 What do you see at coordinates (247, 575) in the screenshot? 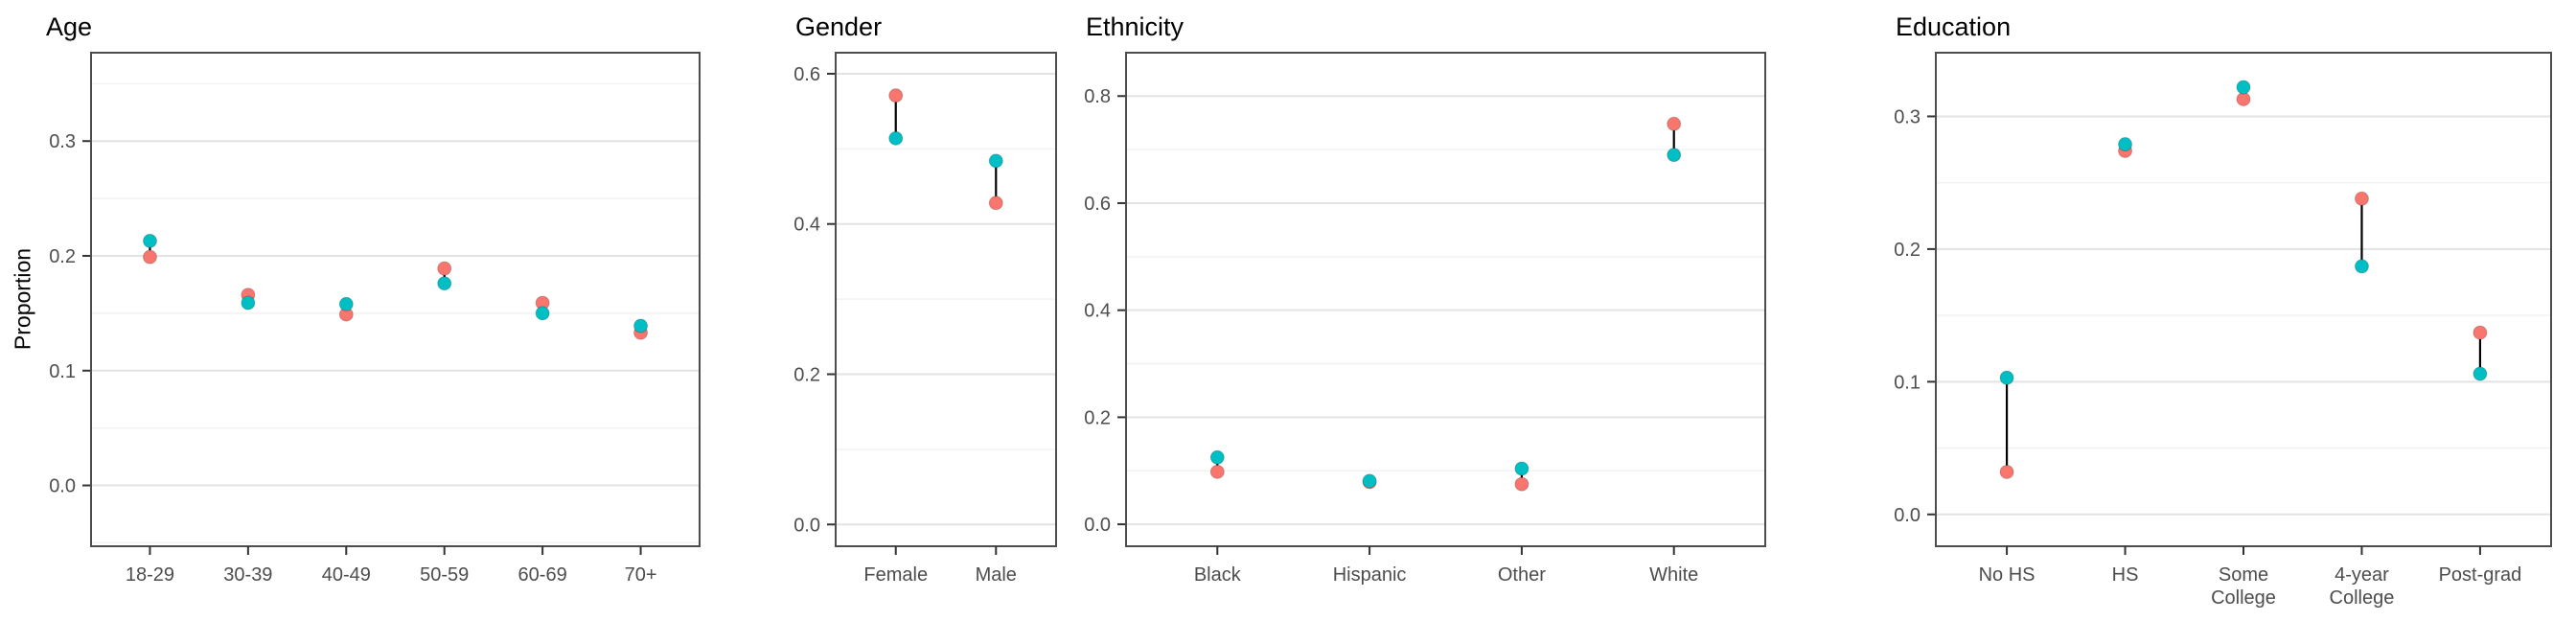
I see `x-category-label: 30-39` at bounding box center [247, 575].